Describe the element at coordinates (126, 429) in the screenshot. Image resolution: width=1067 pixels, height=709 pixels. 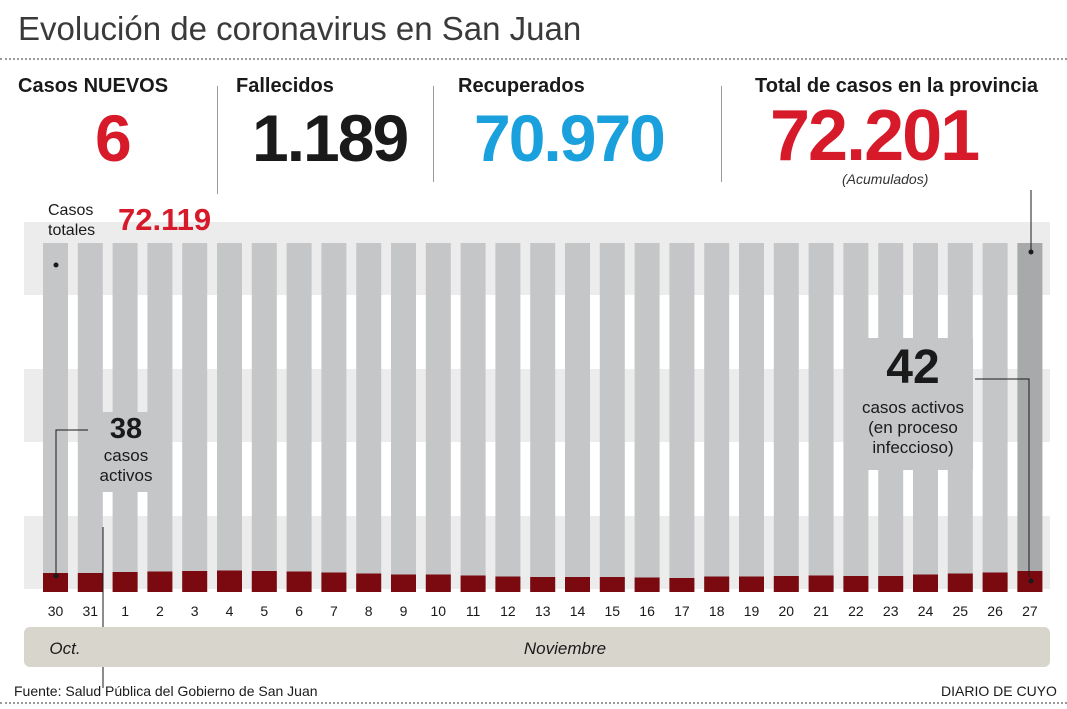
I see `start-active-value: 38` at that location.